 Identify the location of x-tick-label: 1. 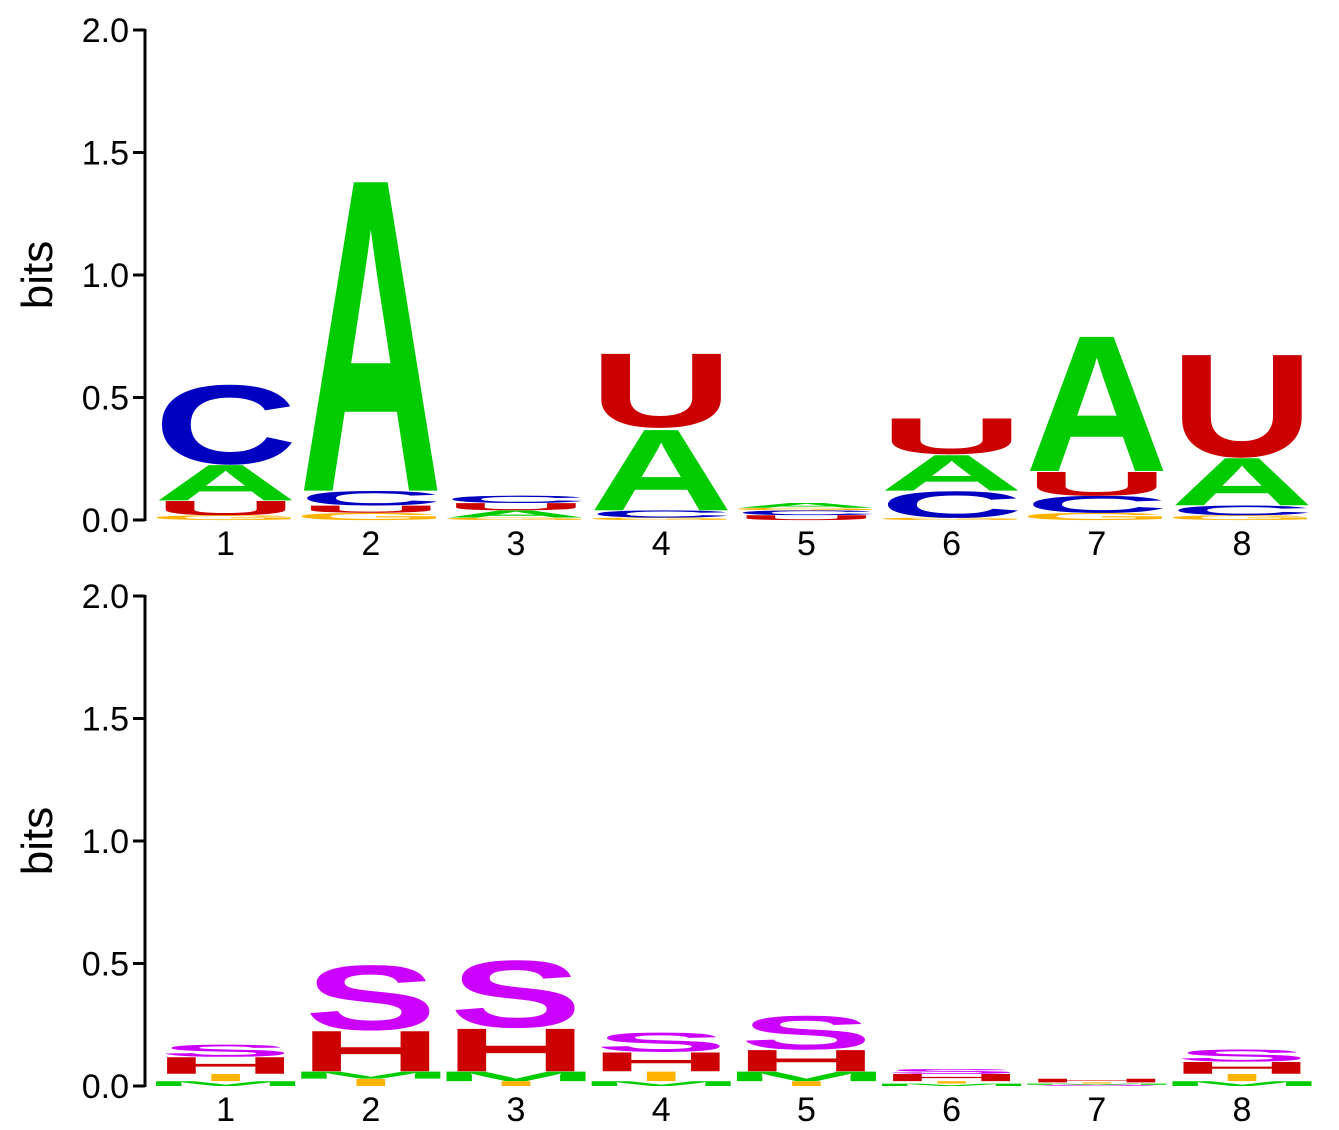
(225, 1110).